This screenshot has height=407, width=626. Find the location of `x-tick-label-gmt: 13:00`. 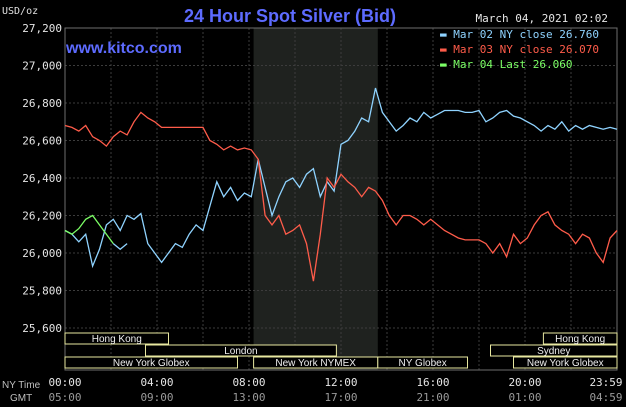

x-tick-label-gmt: 13:00 is located at coordinates (248, 397).